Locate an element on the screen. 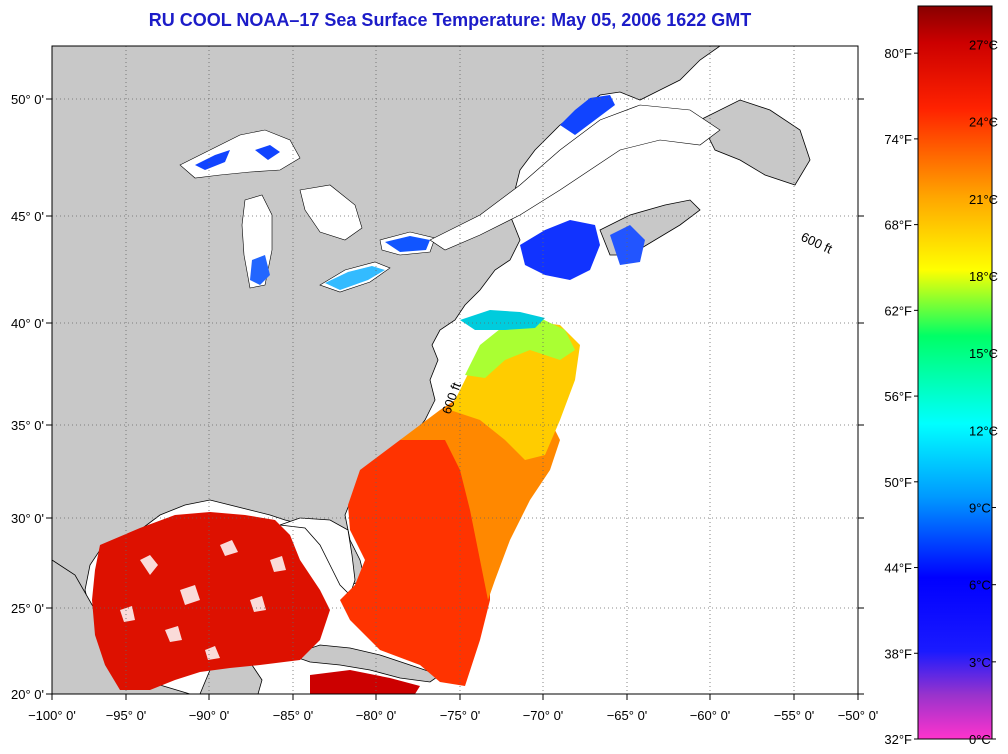 The height and width of the screenshot is (754, 1008). lon-tick-label: −75° 0' is located at coordinates (460, 715).